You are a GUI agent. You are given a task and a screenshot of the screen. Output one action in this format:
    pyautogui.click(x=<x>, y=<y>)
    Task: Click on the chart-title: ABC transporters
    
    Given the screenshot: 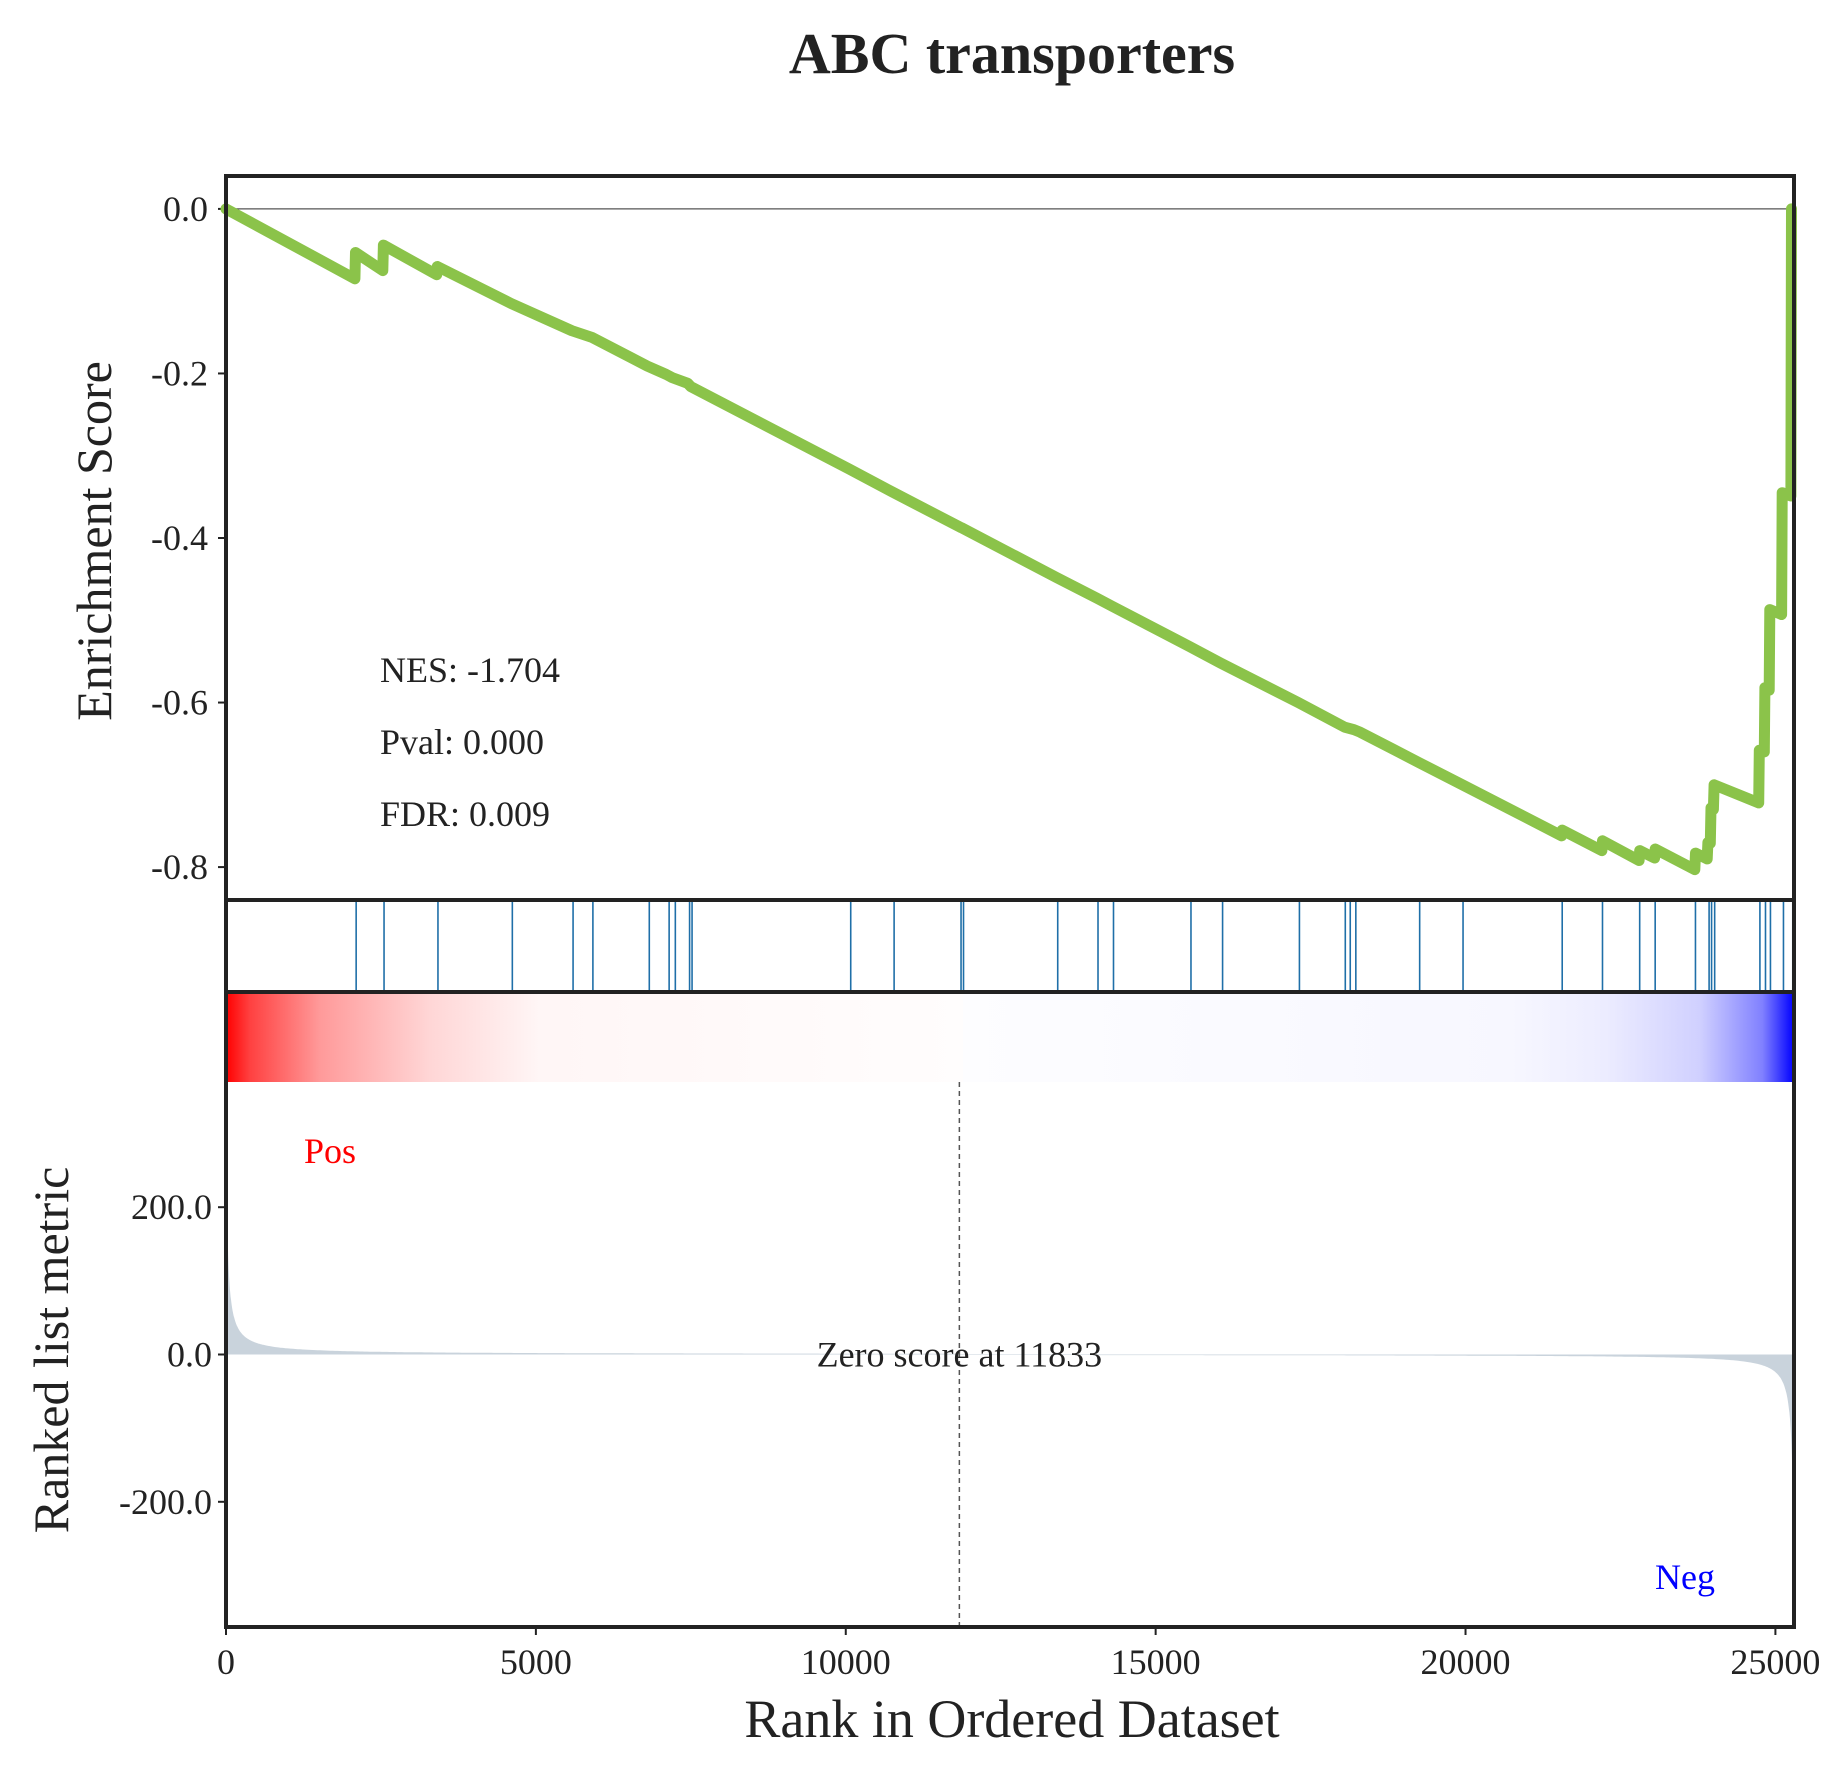 What is the action you would take?
    pyautogui.click(x=1012, y=53)
    